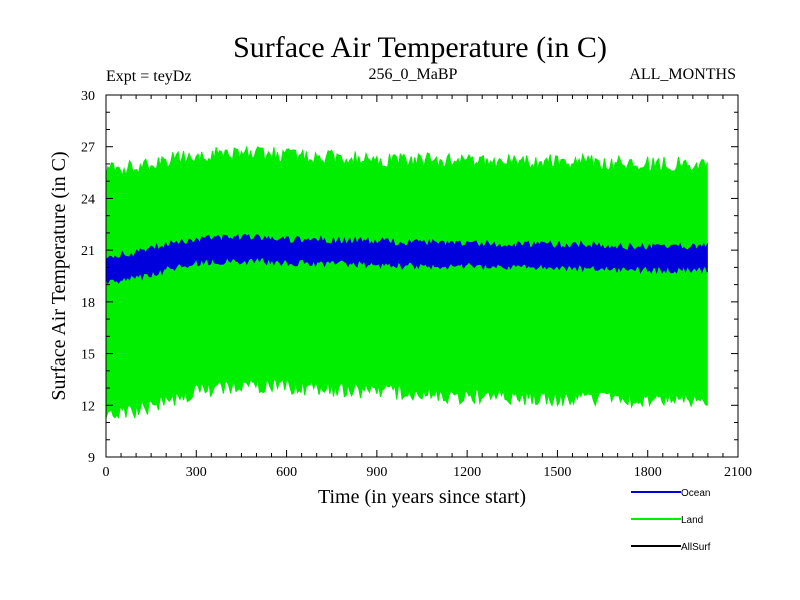  What do you see at coordinates (406, 259) in the screenshot?
I see `series-ocean-band` at bounding box center [406, 259].